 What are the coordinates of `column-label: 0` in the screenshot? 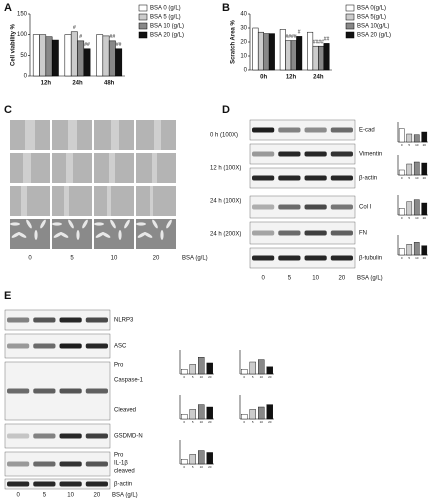 It's located at (18, 496).